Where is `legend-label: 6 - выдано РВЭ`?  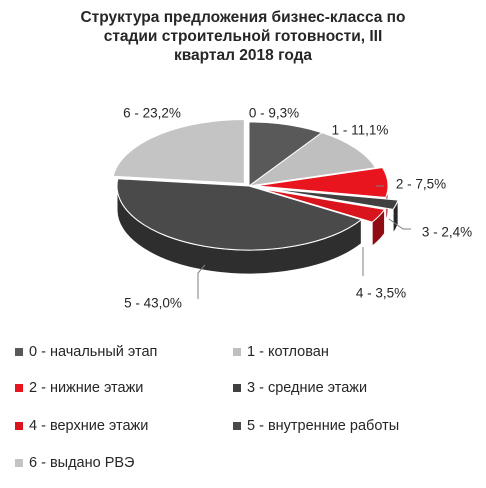 legend-label: 6 - выдано РВЭ is located at coordinates (82, 463).